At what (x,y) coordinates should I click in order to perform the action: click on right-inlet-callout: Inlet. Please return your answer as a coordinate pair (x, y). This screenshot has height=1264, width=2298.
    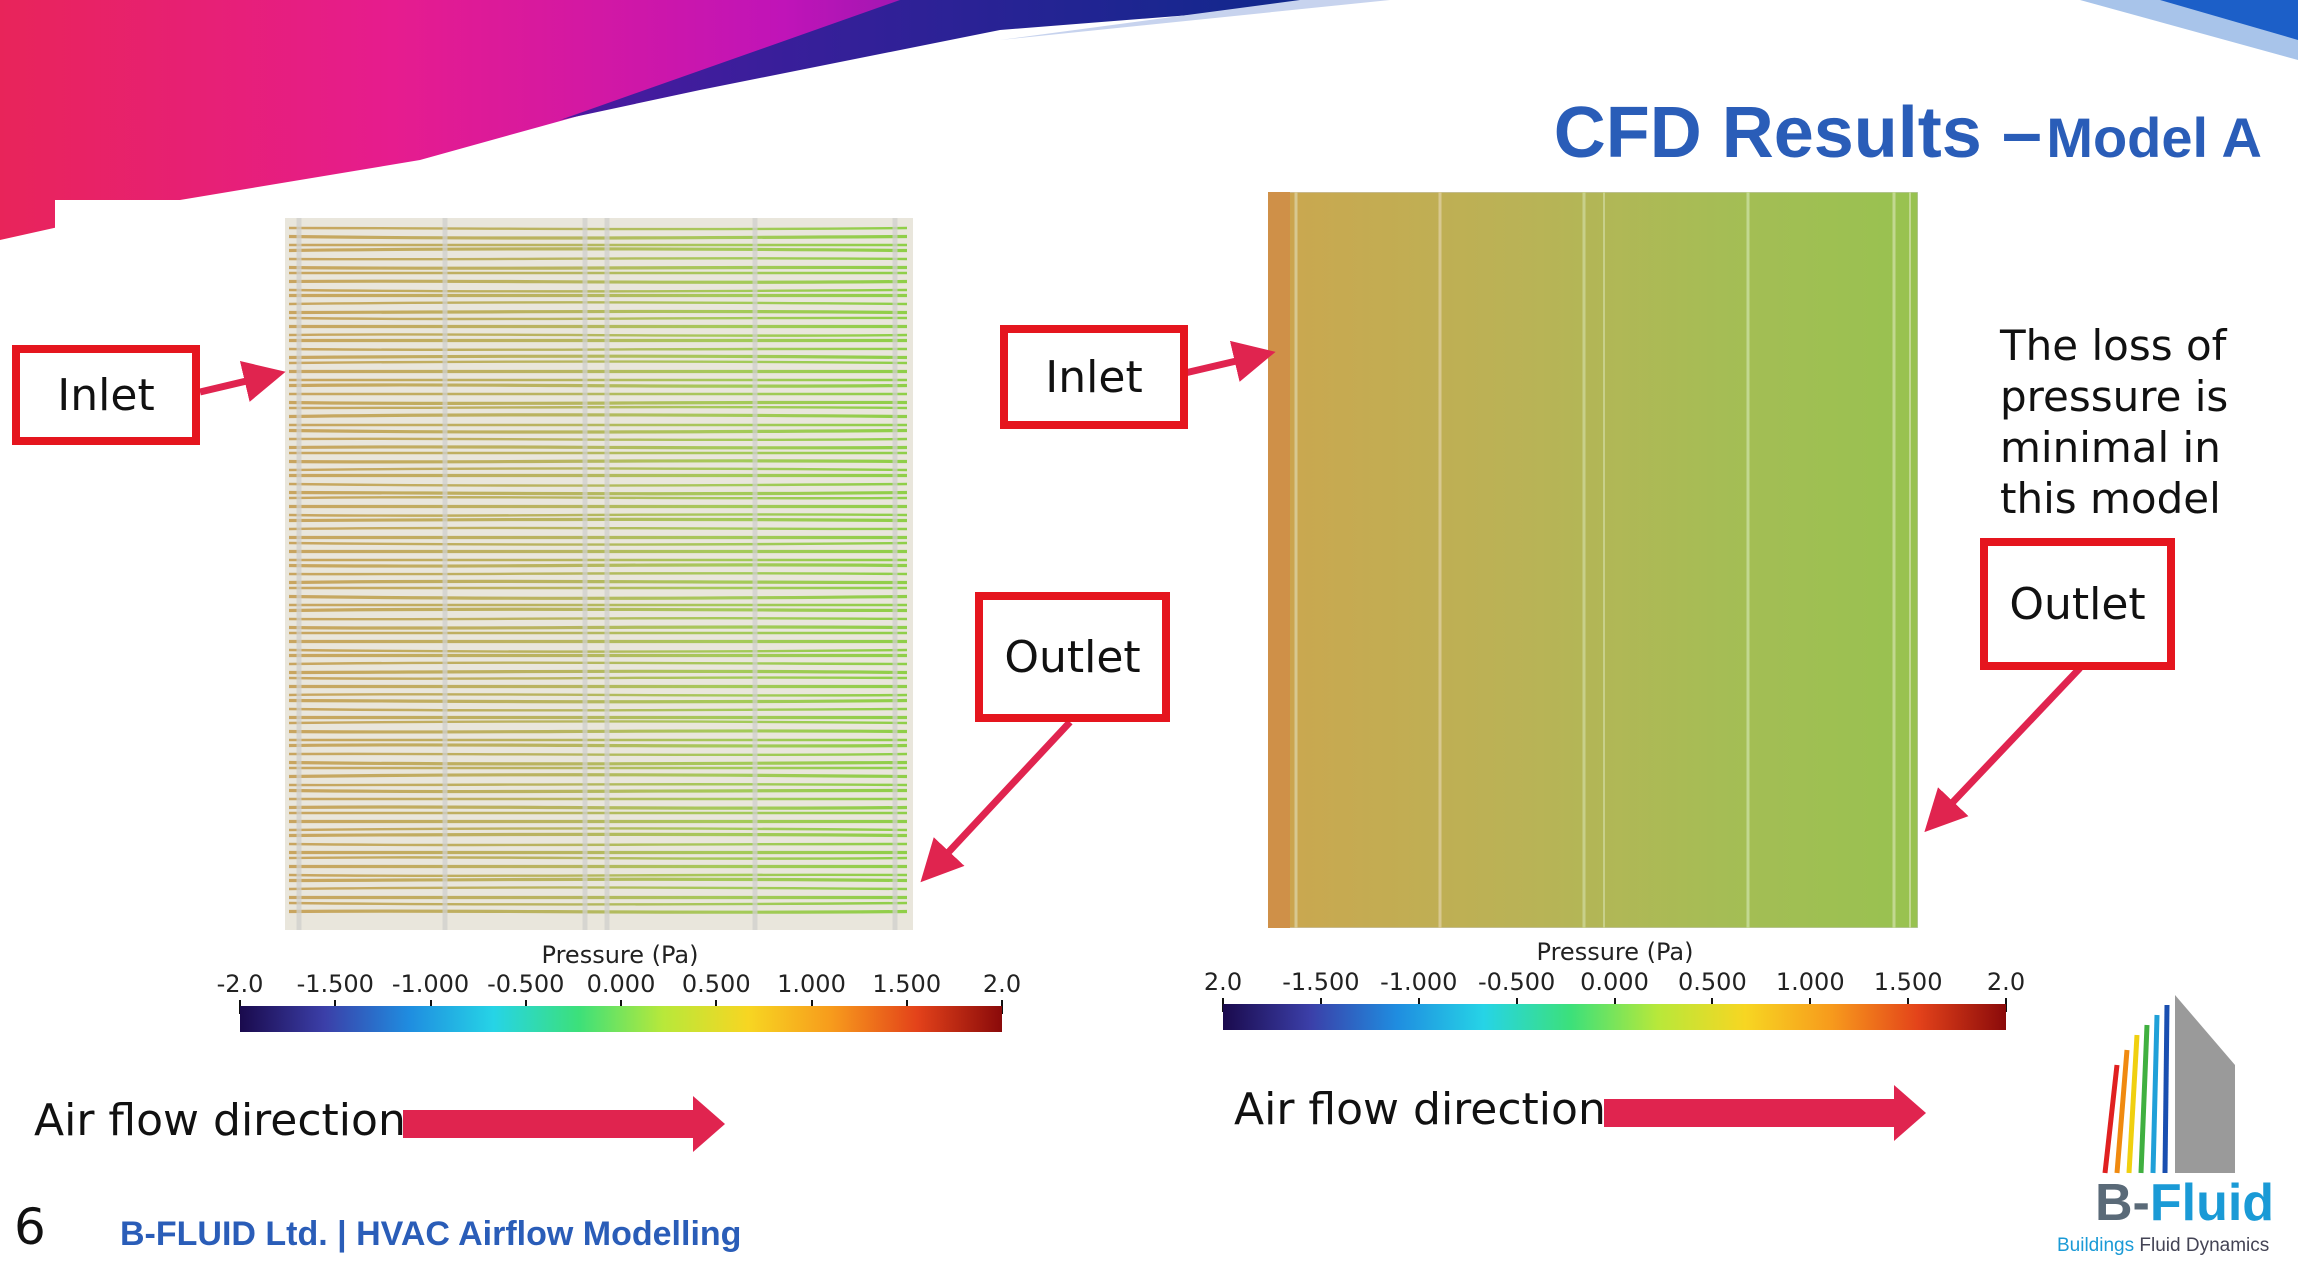
    Looking at the image, I should click on (1094, 377).